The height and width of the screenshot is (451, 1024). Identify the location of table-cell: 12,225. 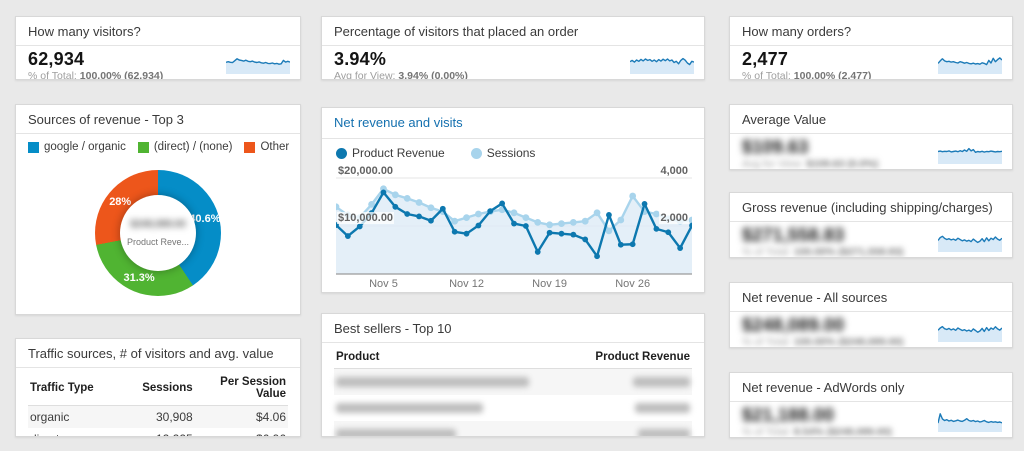
(160, 432).